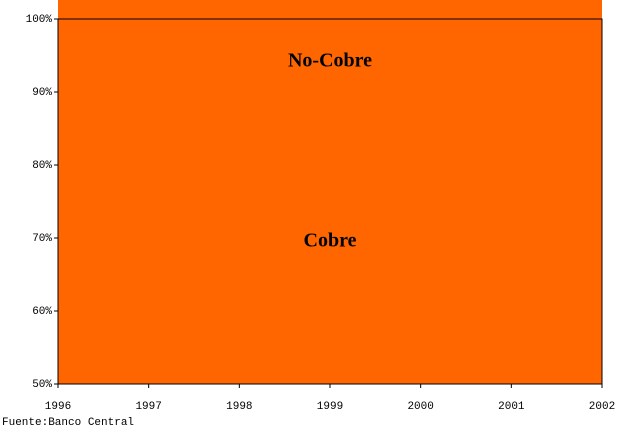 The width and height of the screenshot is (629, 431). Describe the element at coordinates (330, 61) in the screenshot. I see `series-label: No-Cobre` at that location.